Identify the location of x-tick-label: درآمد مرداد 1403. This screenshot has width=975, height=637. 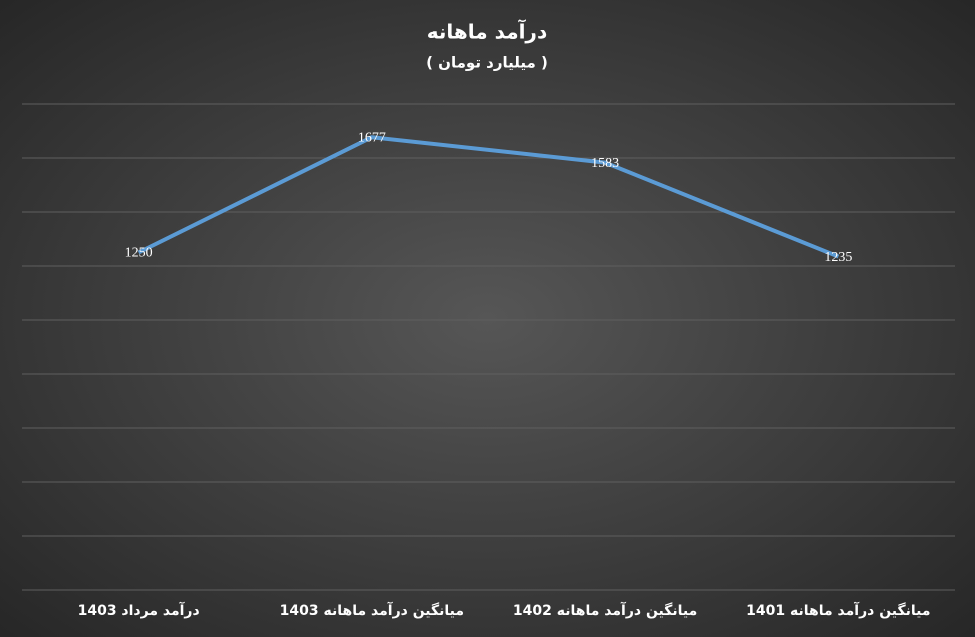
(139, 610).